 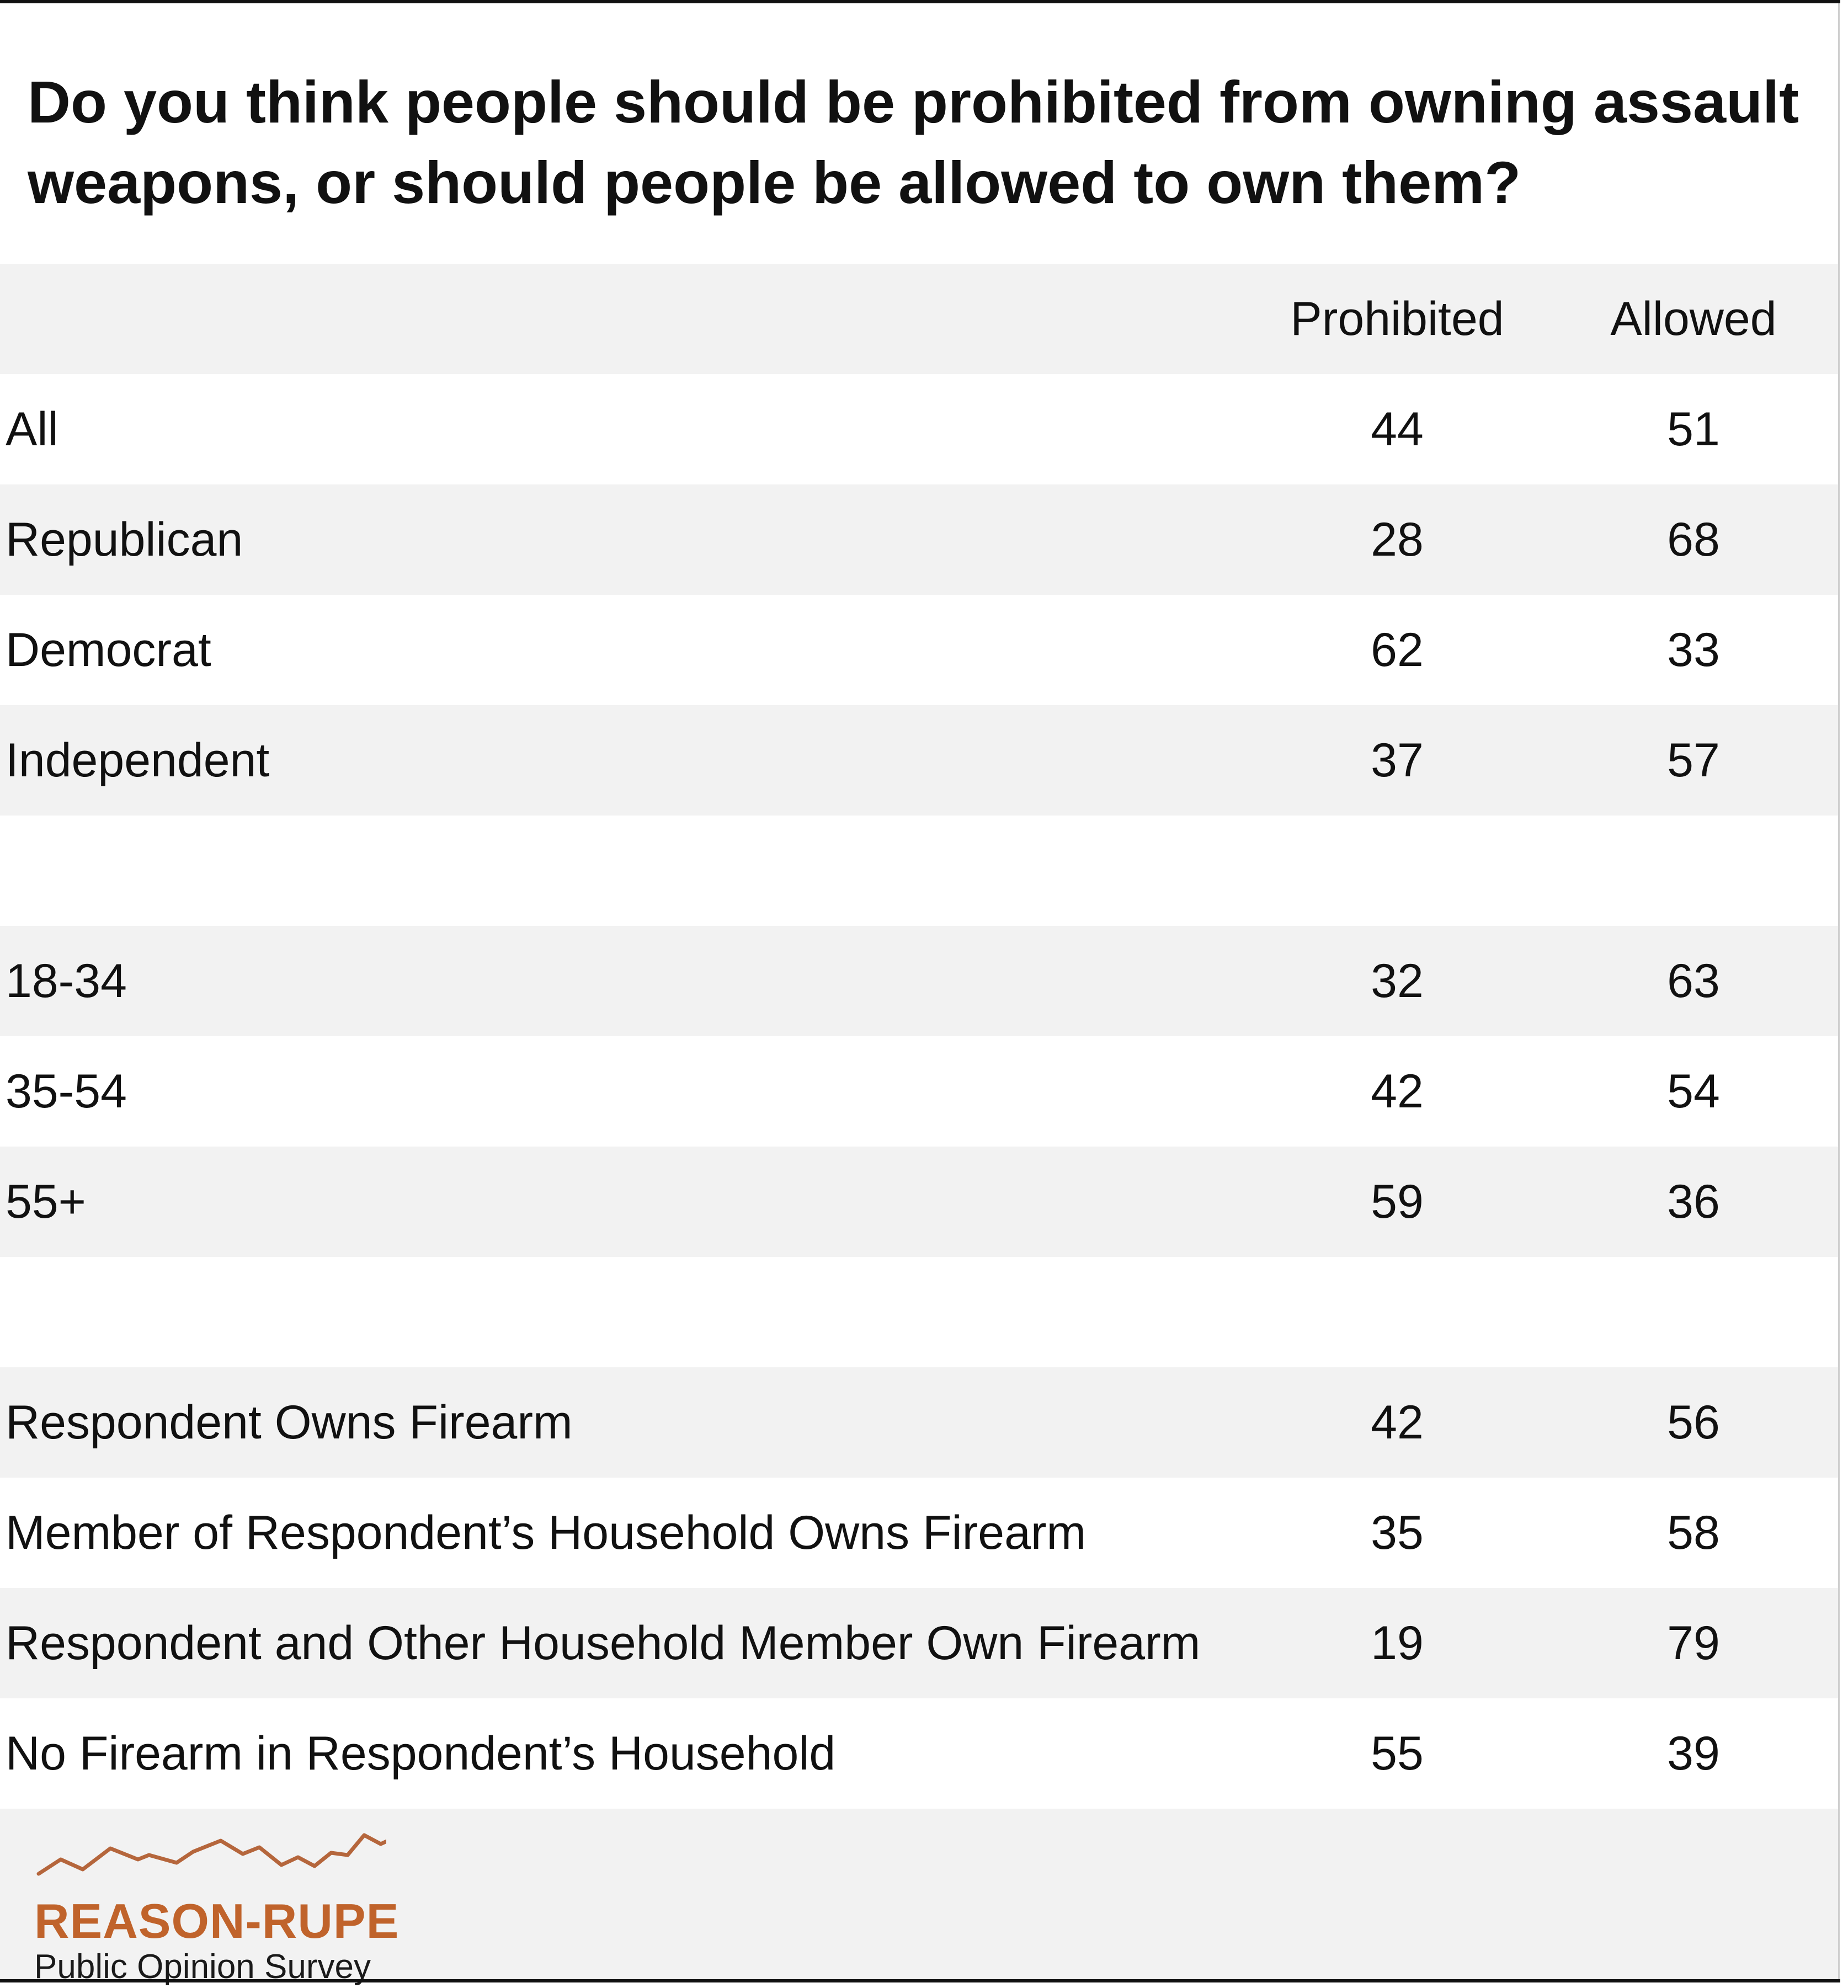 I want to click on prohibited-value: 19, so click(x=1398, y=1643).